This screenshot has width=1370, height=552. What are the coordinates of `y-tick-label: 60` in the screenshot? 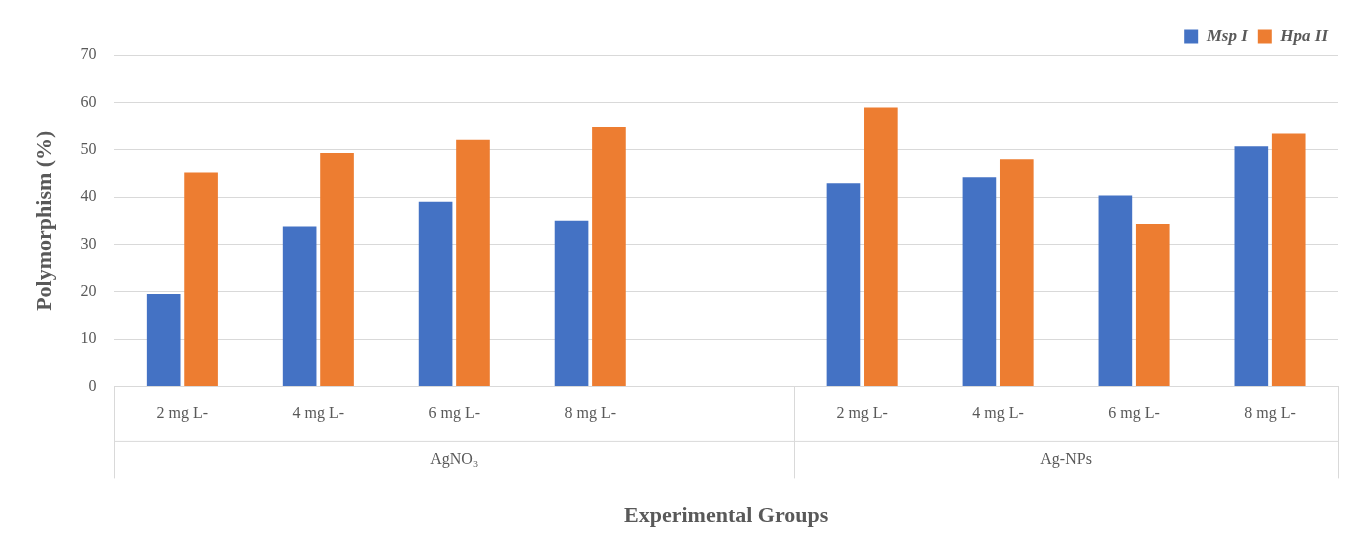 It's located at (88, 101).